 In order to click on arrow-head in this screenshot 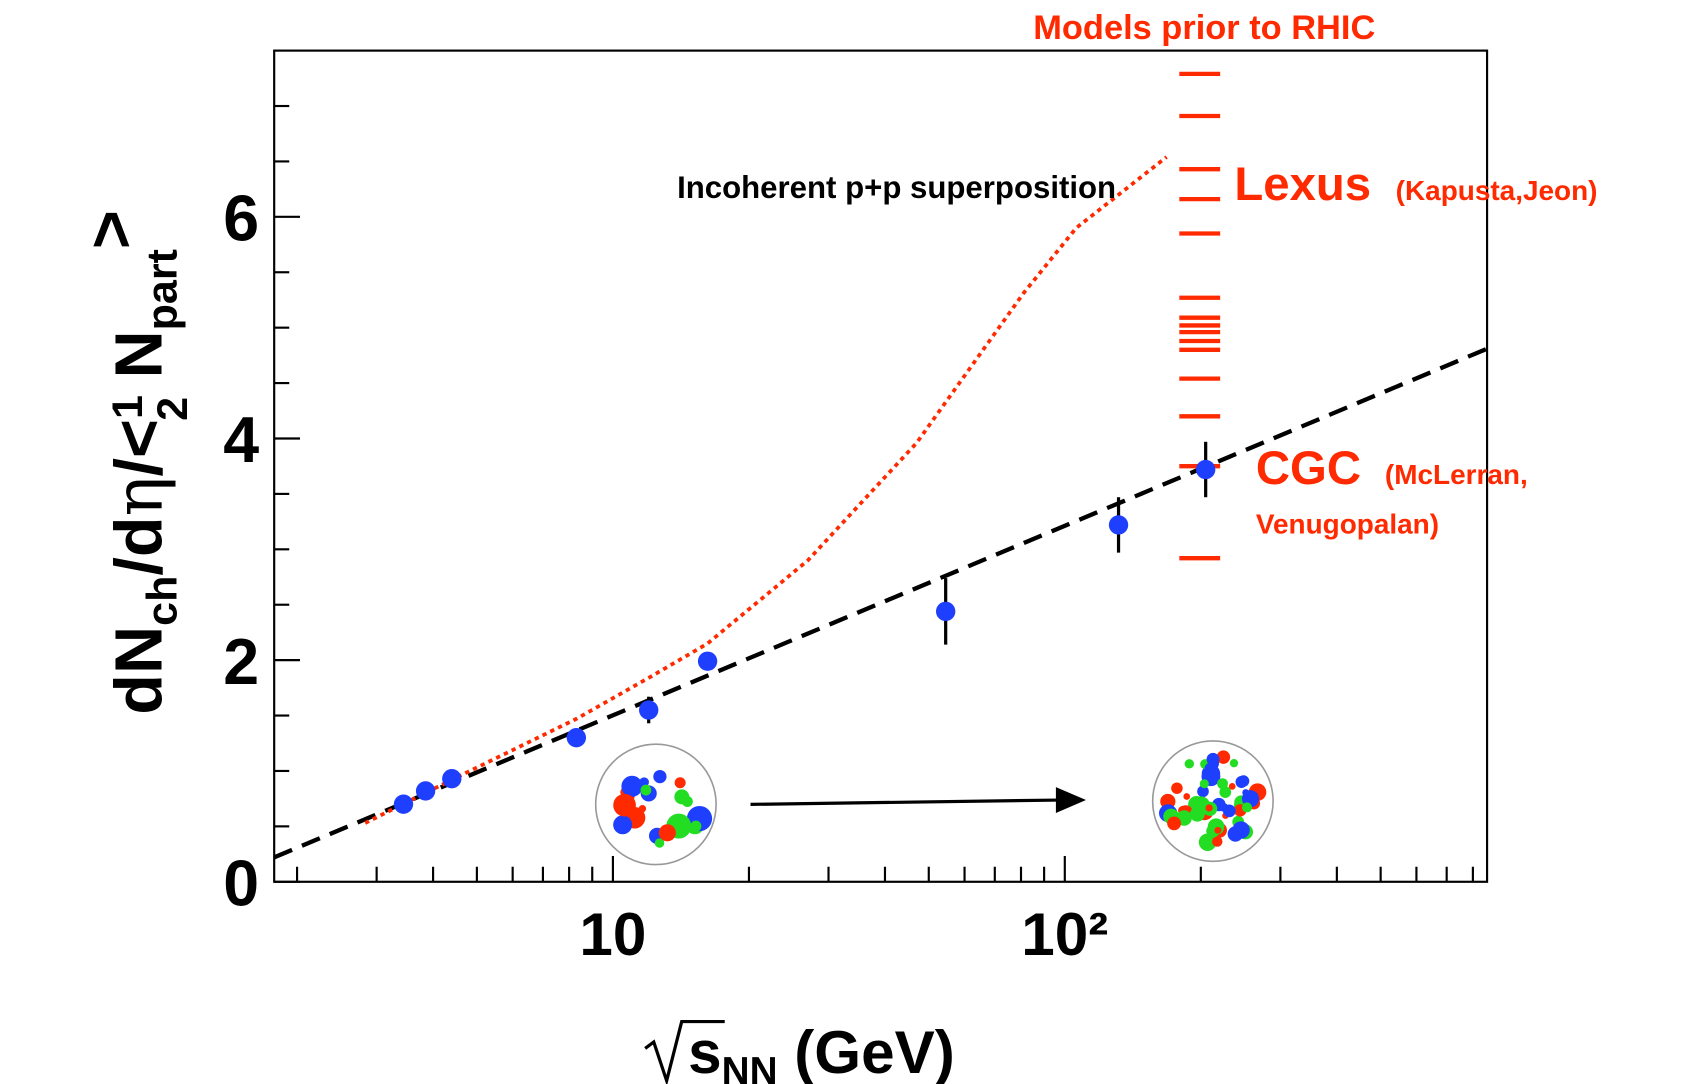, I will do `click(1071, 800)`.